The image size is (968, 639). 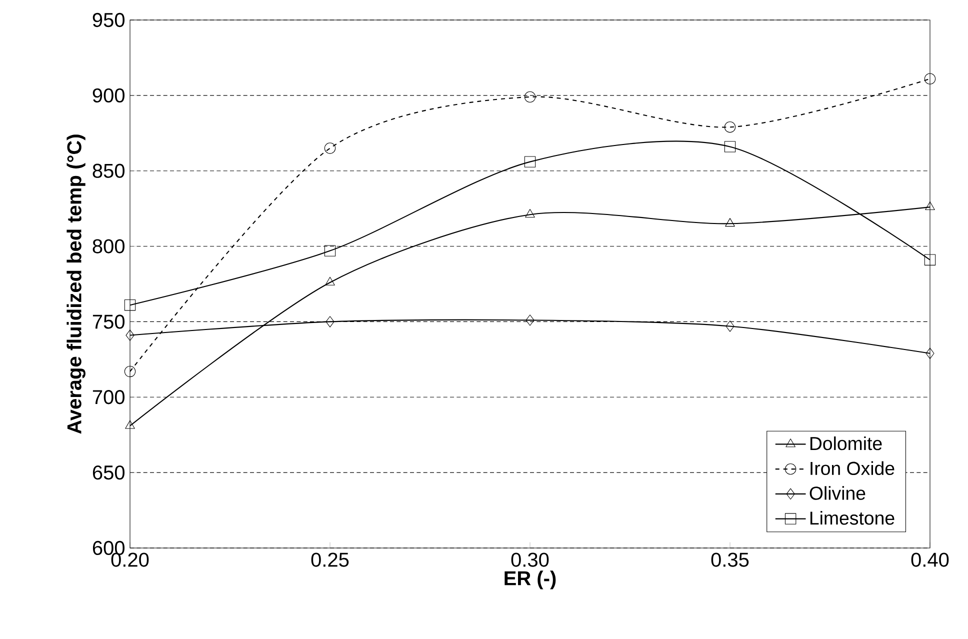 I want to click on y-tick-label: 900, so click(x=108, y=95).